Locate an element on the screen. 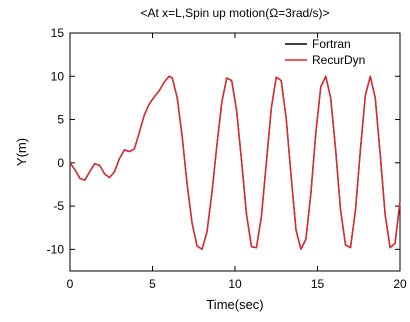 The image size is (410, 322). chart-title: <At x=L,Spin up motion(Ω=3rad/s)> is located at coordinates (234, 13).